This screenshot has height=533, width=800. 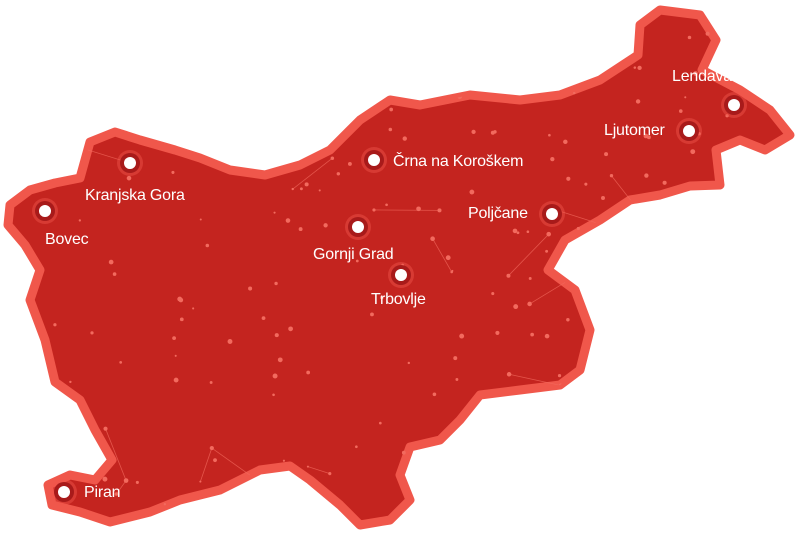 I want to click on city-marker--rna-na-koro-kem, so click(x=374, y=160).